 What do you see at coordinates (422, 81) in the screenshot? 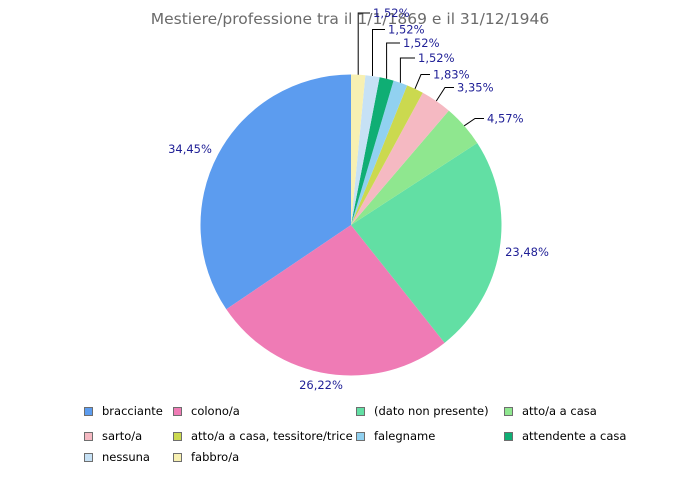
I see `callout-line-atto-a-a-casa-tessitore-trice` at bounding box center [422, 81].